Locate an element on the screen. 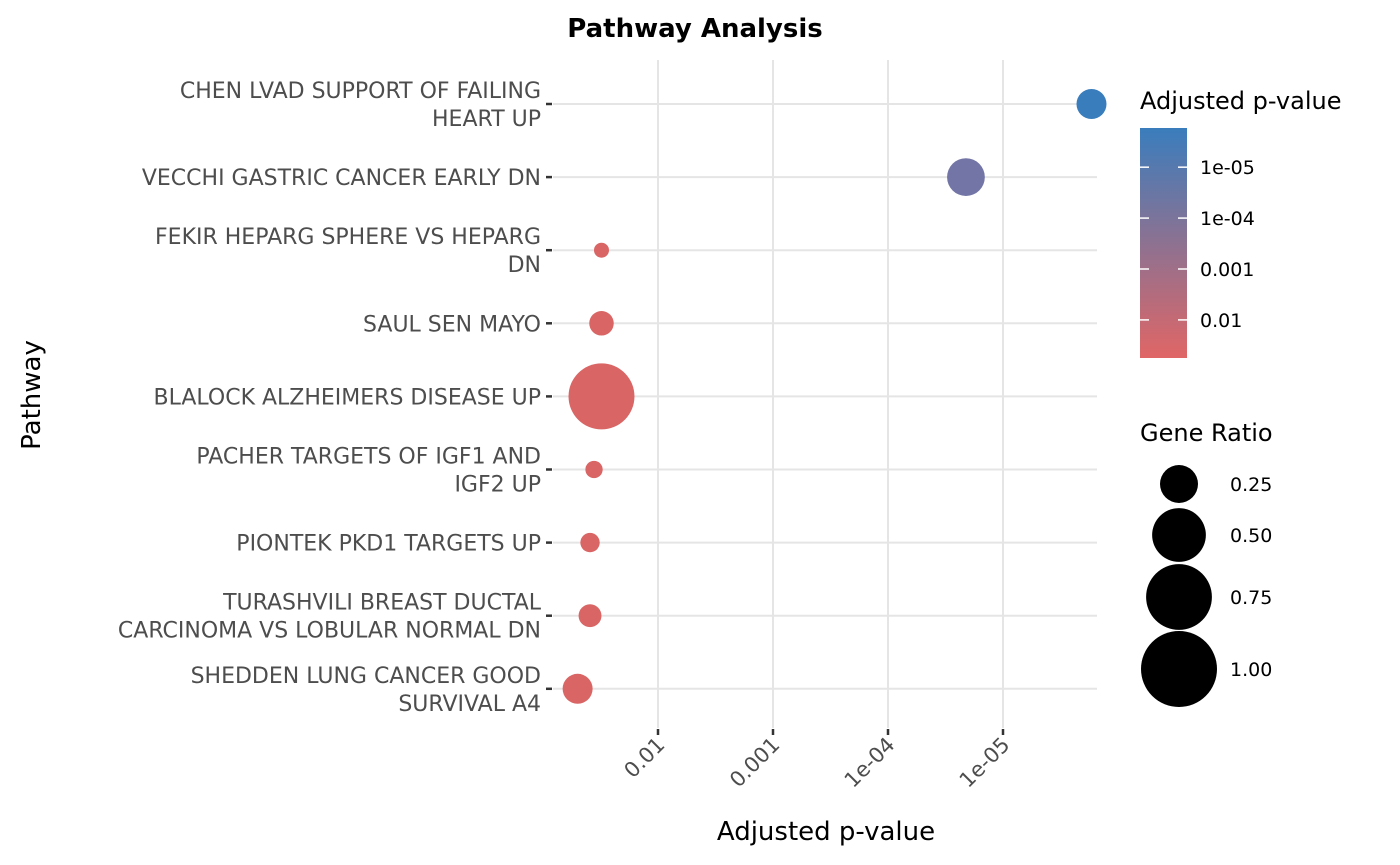  y-tick-label: DN is located at coordinates (524, 265).